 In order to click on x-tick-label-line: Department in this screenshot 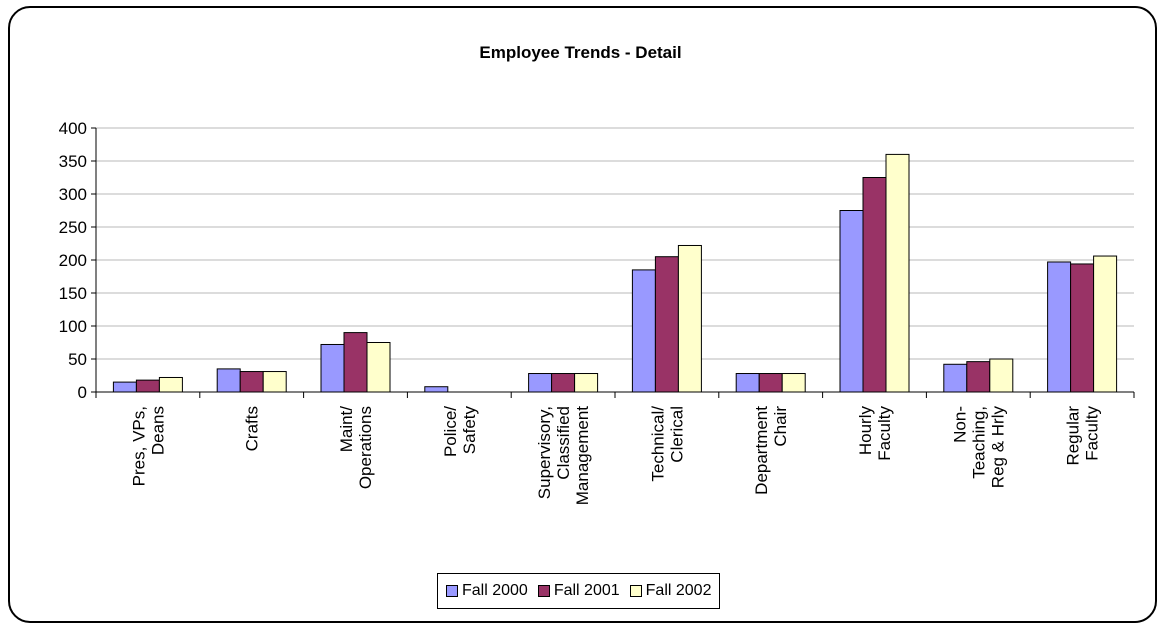, I will do `click(761, 450)`.